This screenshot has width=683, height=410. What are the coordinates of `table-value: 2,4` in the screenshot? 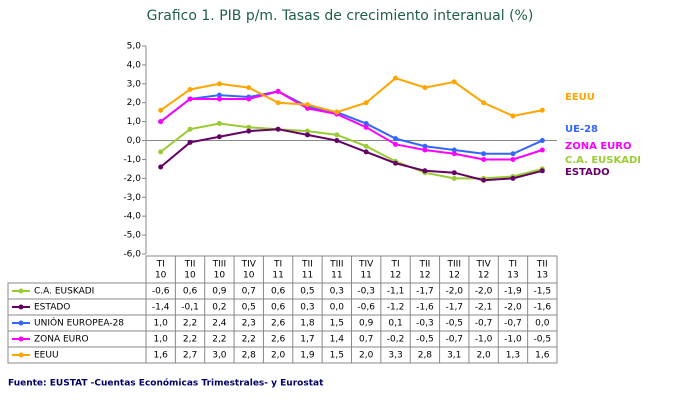 It's located at (219, 324).